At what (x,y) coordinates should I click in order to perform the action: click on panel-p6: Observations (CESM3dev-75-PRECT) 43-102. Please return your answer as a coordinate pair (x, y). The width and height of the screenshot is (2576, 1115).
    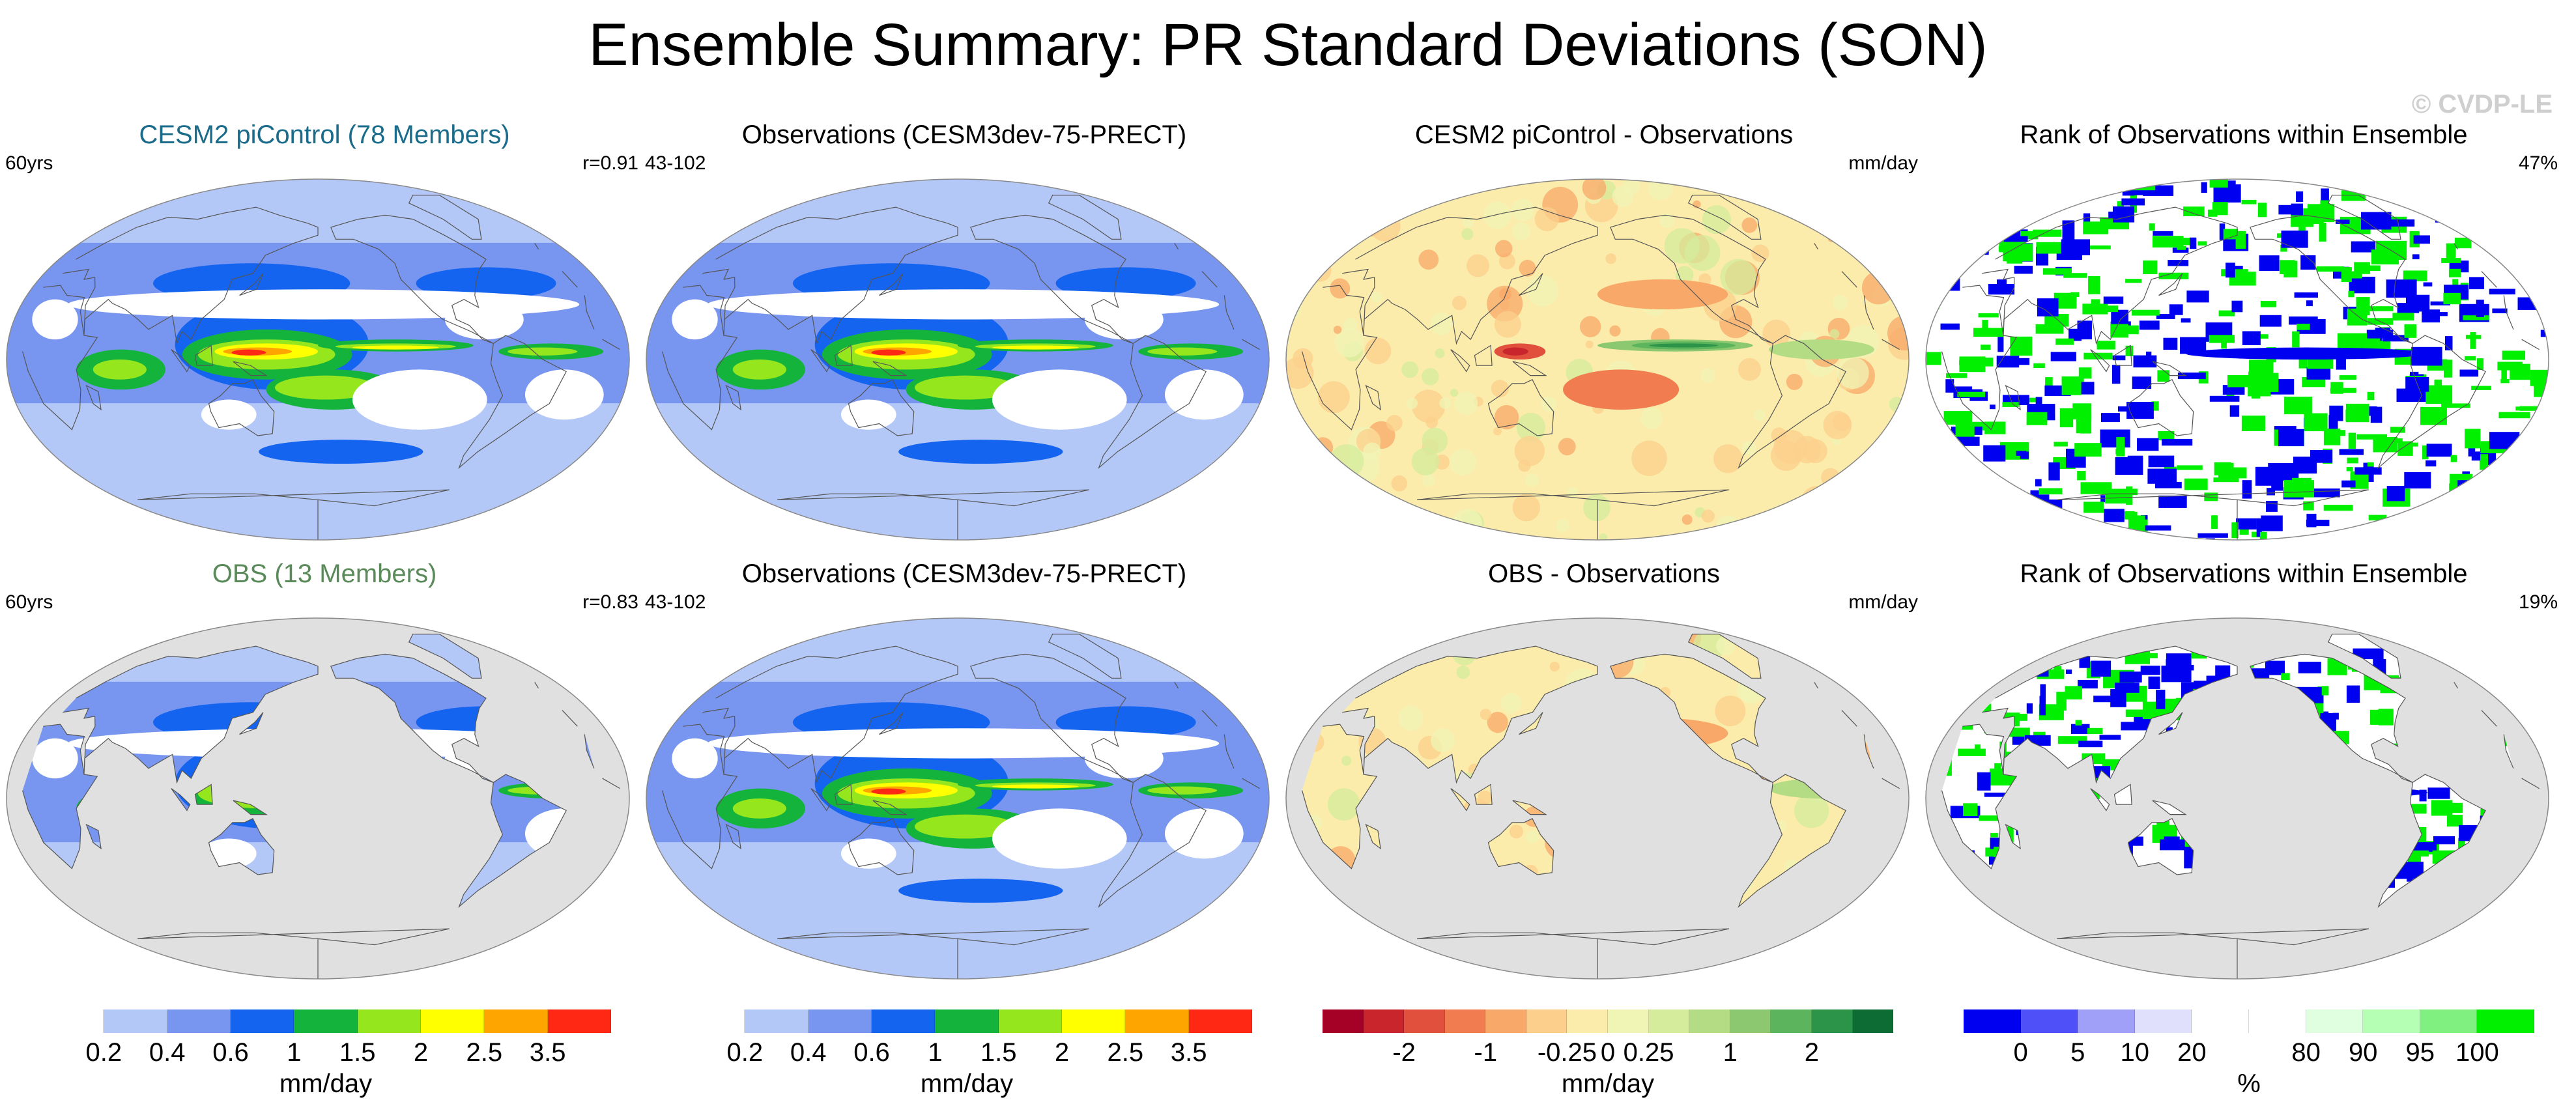
    Looking at the image, I should click on (964, 772).